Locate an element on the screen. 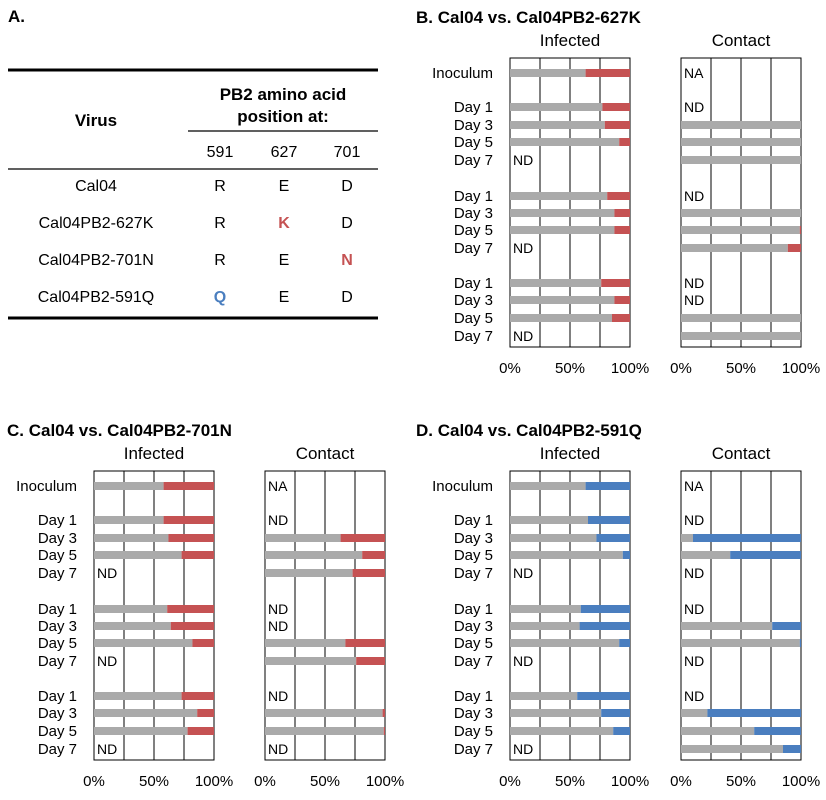 This screenshot has width=826, height=800. chart-title: D. Cal04 vs. Cal04PB2-591Q is located at coordinates (529, 430).